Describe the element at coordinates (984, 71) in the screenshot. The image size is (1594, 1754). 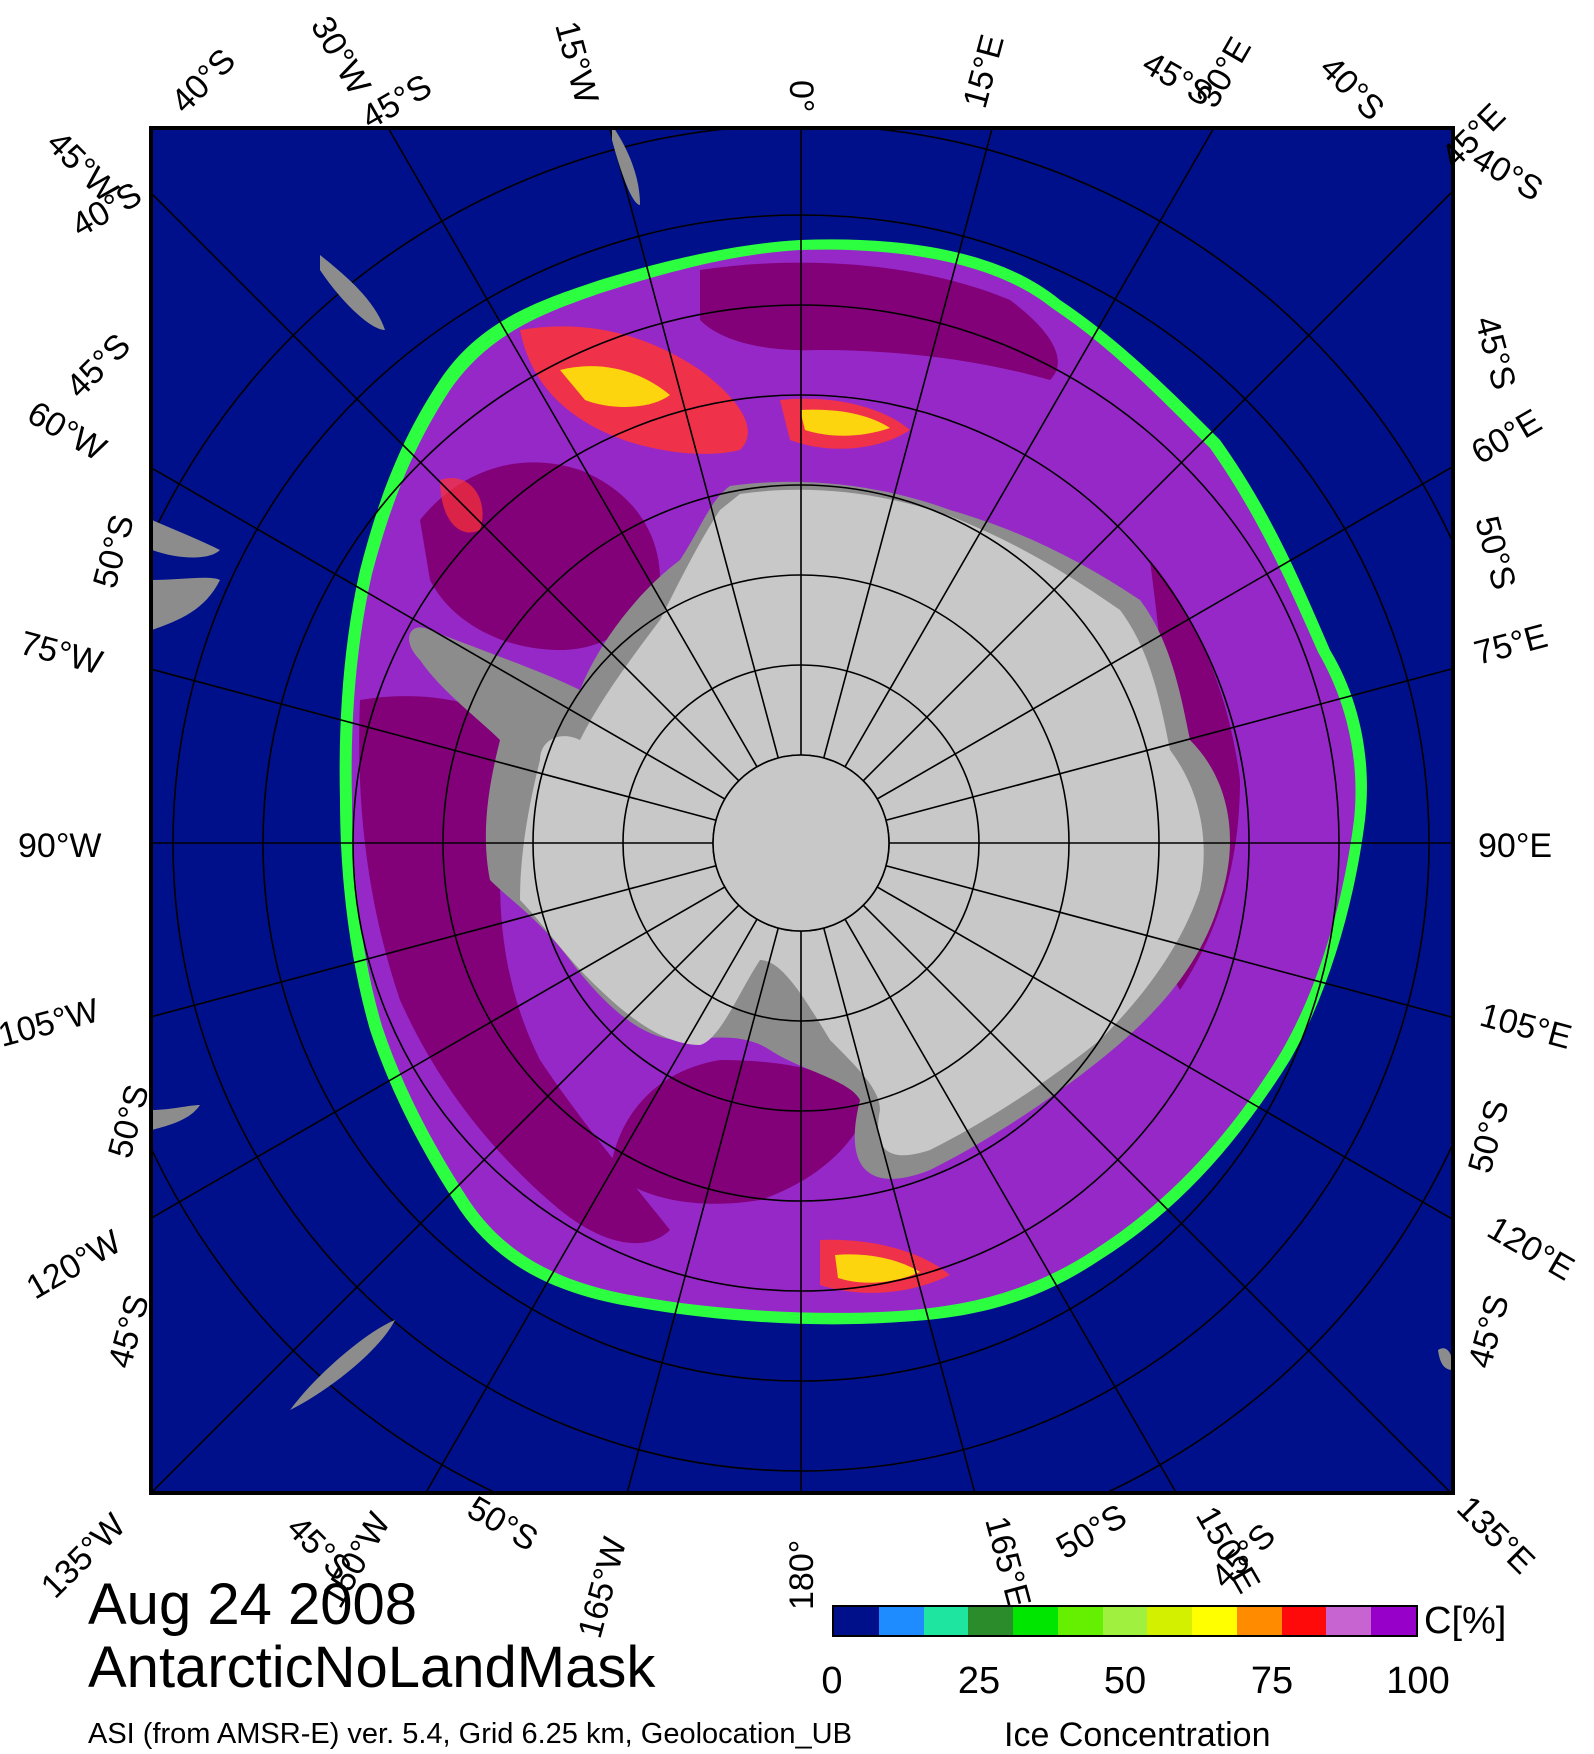
I see `lbl-top-6: 15°E` at that location.